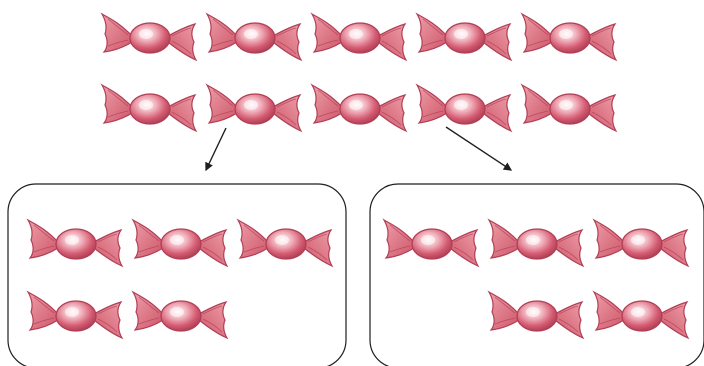 The width and height of the screenshot is (704, 366). I want to click on arrows, so click(359, 149).